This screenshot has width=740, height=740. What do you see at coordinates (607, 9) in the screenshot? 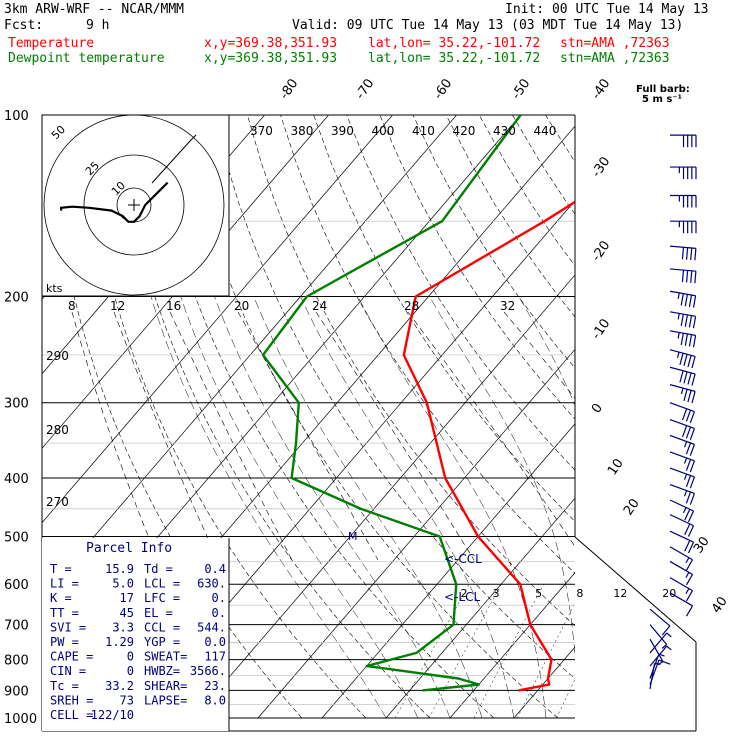
I see `init-time: Init: 00 UTC Tue 14 May 13` at bounding box center [607, 9].